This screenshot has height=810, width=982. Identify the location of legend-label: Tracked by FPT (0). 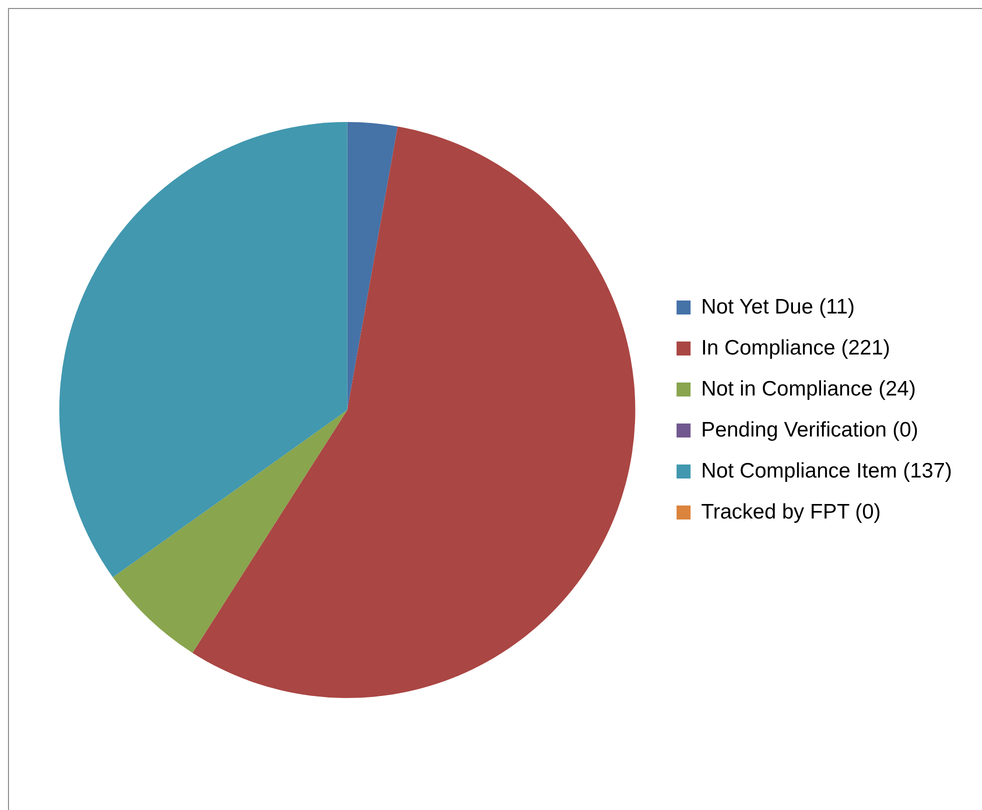
(791, 512).